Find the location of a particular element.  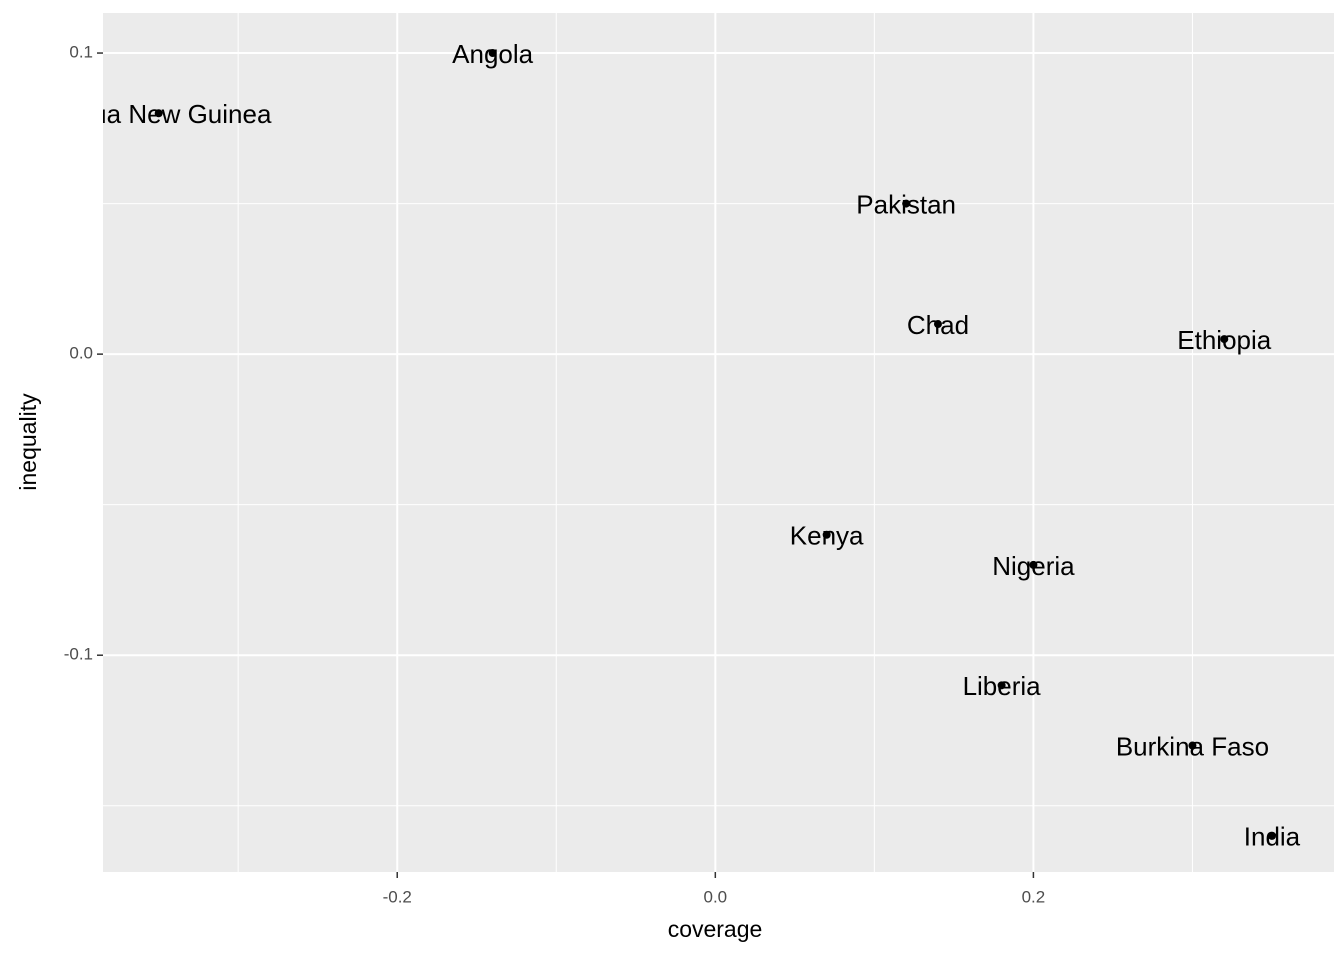

y-tick-label: 0.1 is located at coordinates (81, 52).